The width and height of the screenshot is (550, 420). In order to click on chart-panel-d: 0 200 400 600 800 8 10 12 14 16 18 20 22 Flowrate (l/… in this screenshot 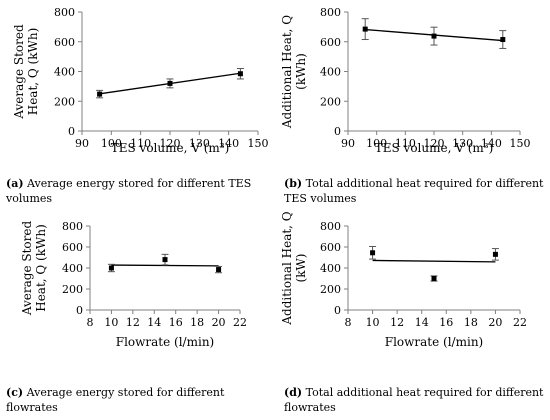, I will do `click(403, 280)`.